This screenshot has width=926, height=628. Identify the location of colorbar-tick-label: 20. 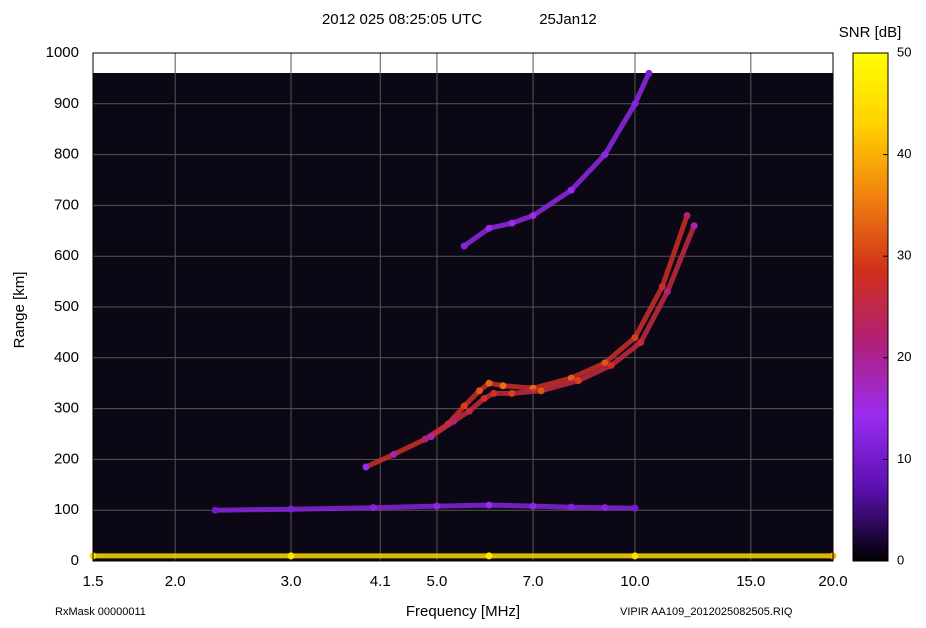
(904, 356).